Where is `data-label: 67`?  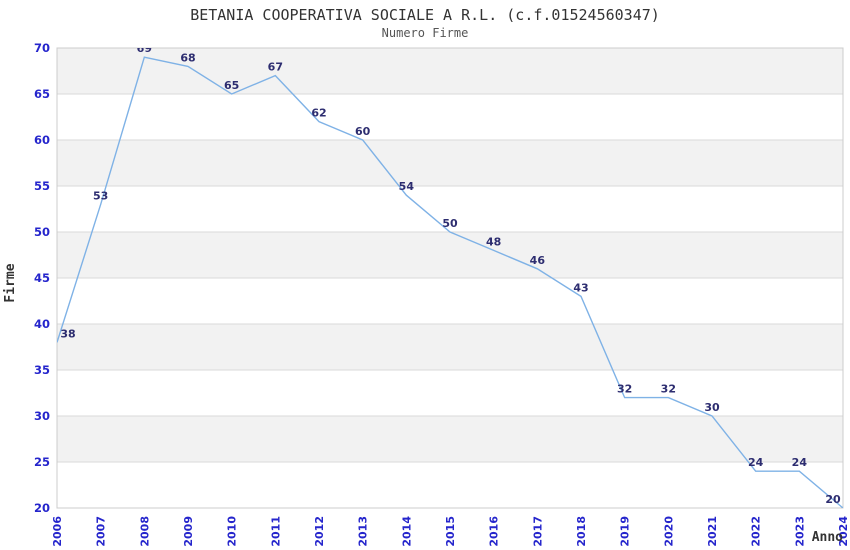 data-label: 67 is located at coordinates (275, 67).